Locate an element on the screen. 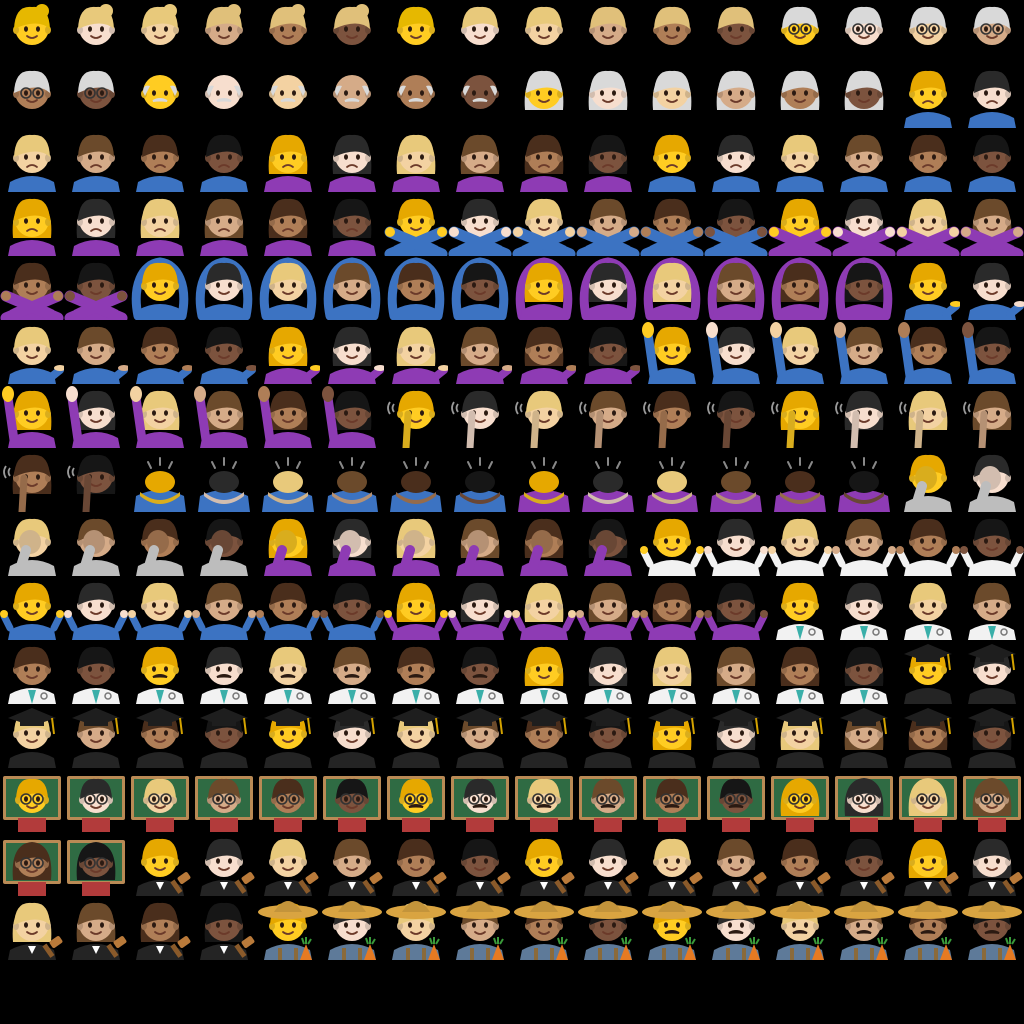 This screenshot has height=1024, width=1024. man-facepalming-icon is located at coordinates (224, 547).